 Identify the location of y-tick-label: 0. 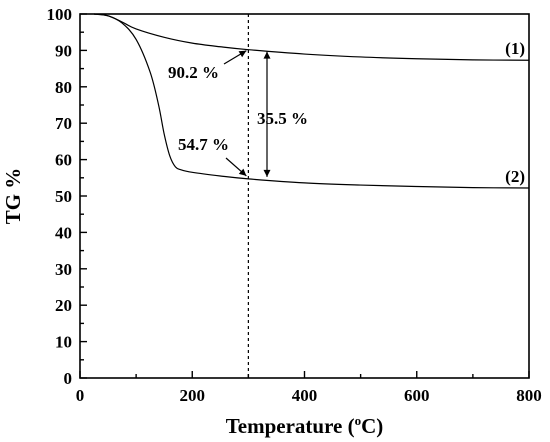
(68, 378).